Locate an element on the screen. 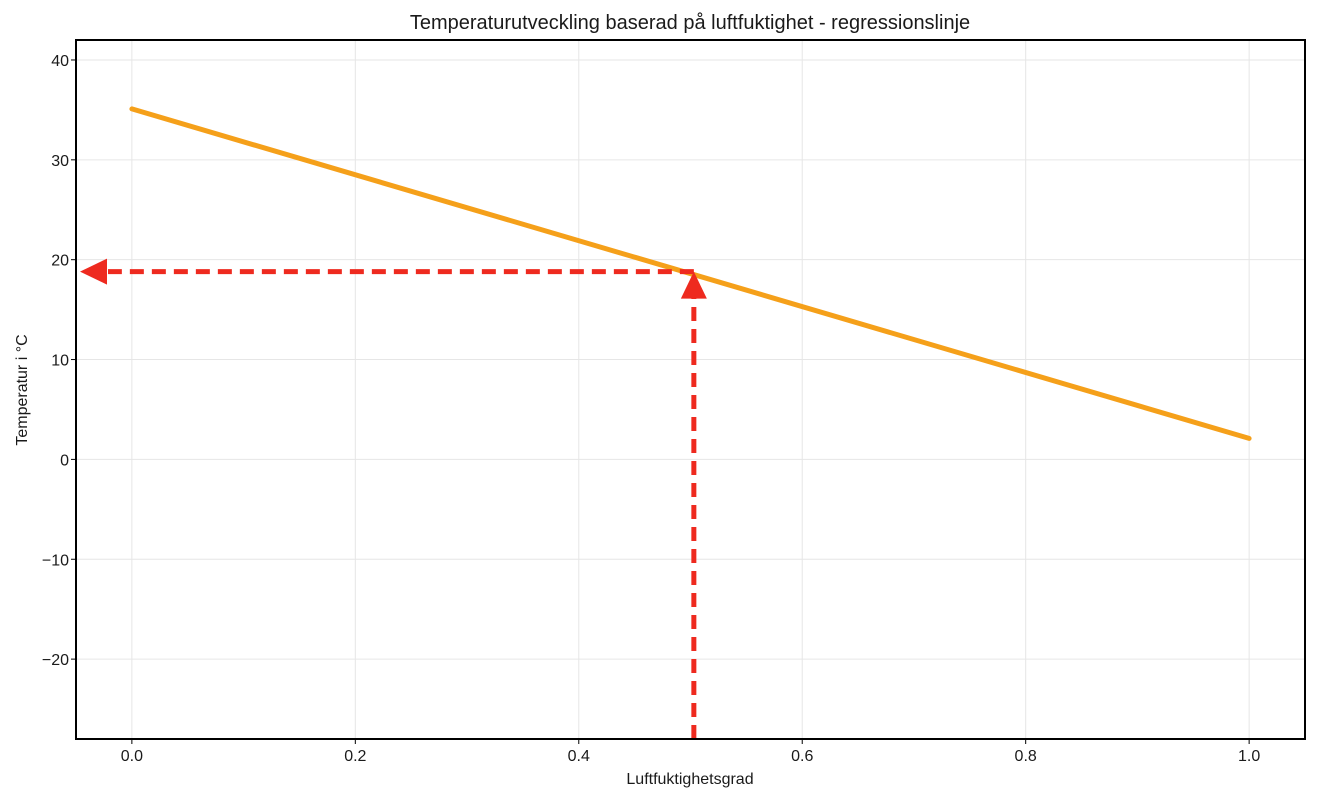 Image resolution: width=1318 pixels, height=800 pixels. annotation-left-arrowhead is located at coordinates (93, 271).